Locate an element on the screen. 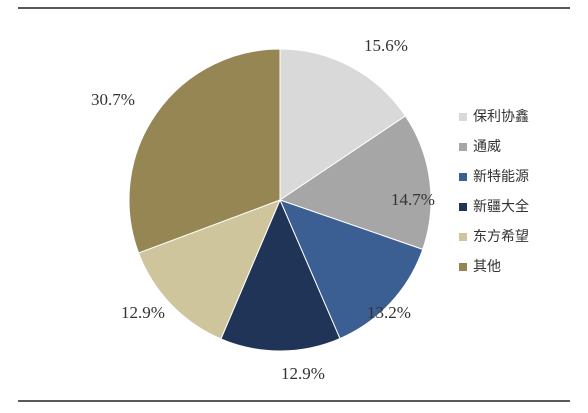  legend-label: 其他 is located at coordinates (487, 267).